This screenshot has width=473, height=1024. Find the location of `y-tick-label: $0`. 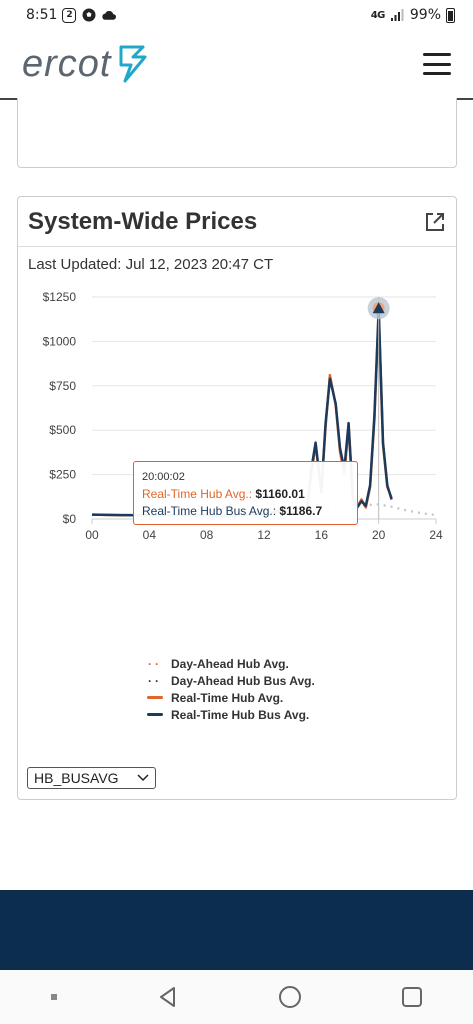

y-tick-label: $0 is located at coordinates (70, 519).